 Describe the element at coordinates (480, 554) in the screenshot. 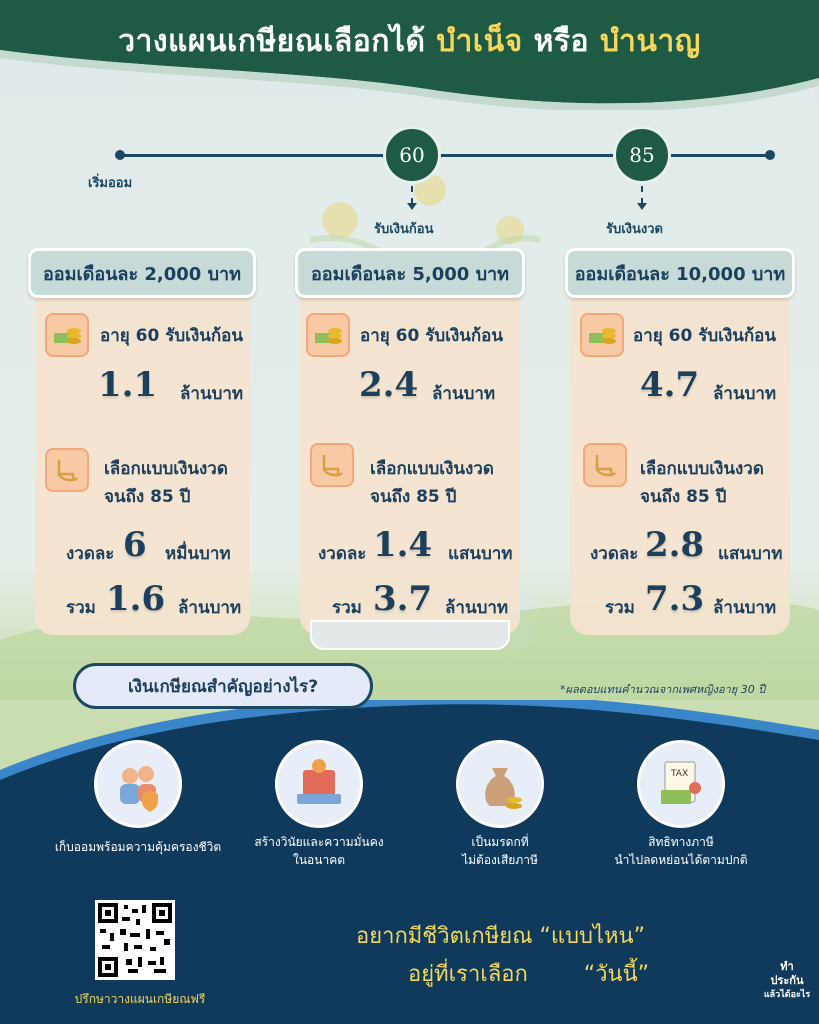

I see `plan-2-installment-unit: แสนบาท` at that location.